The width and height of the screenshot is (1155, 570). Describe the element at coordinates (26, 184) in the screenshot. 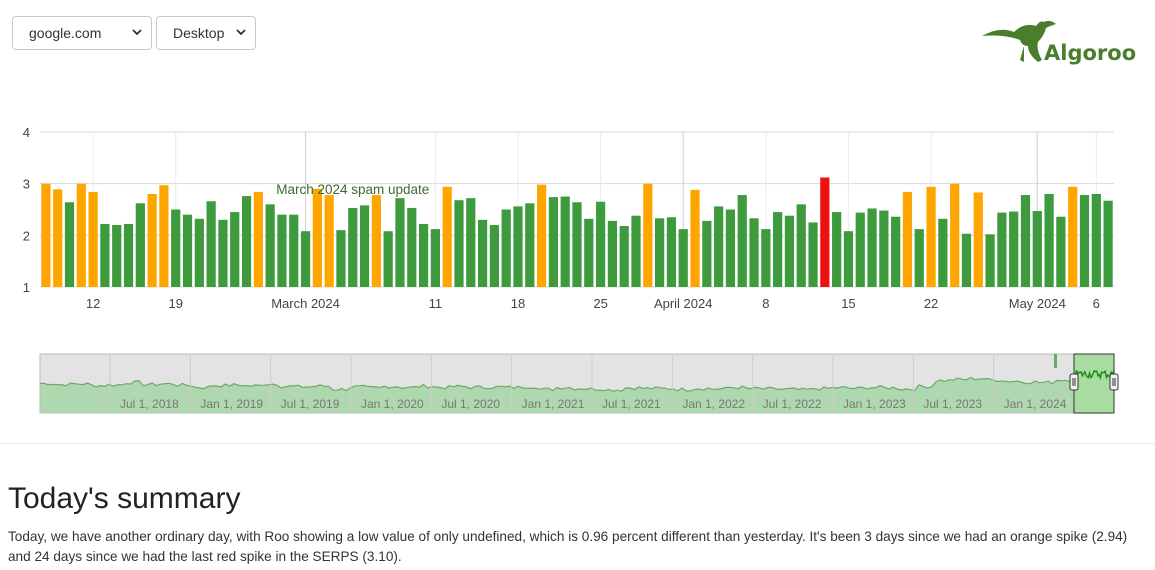

I see `y-tick-label: 3` at that location.